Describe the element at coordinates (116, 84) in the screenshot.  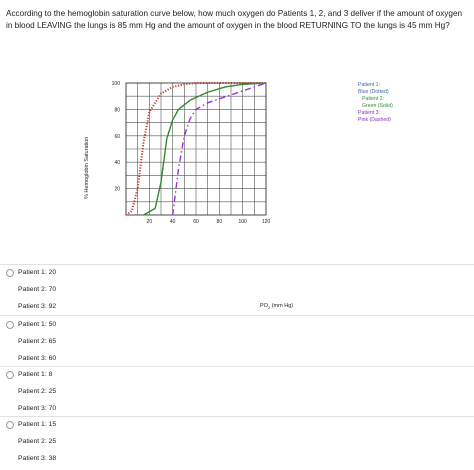
I see `y-tick-label: 100` at that location.